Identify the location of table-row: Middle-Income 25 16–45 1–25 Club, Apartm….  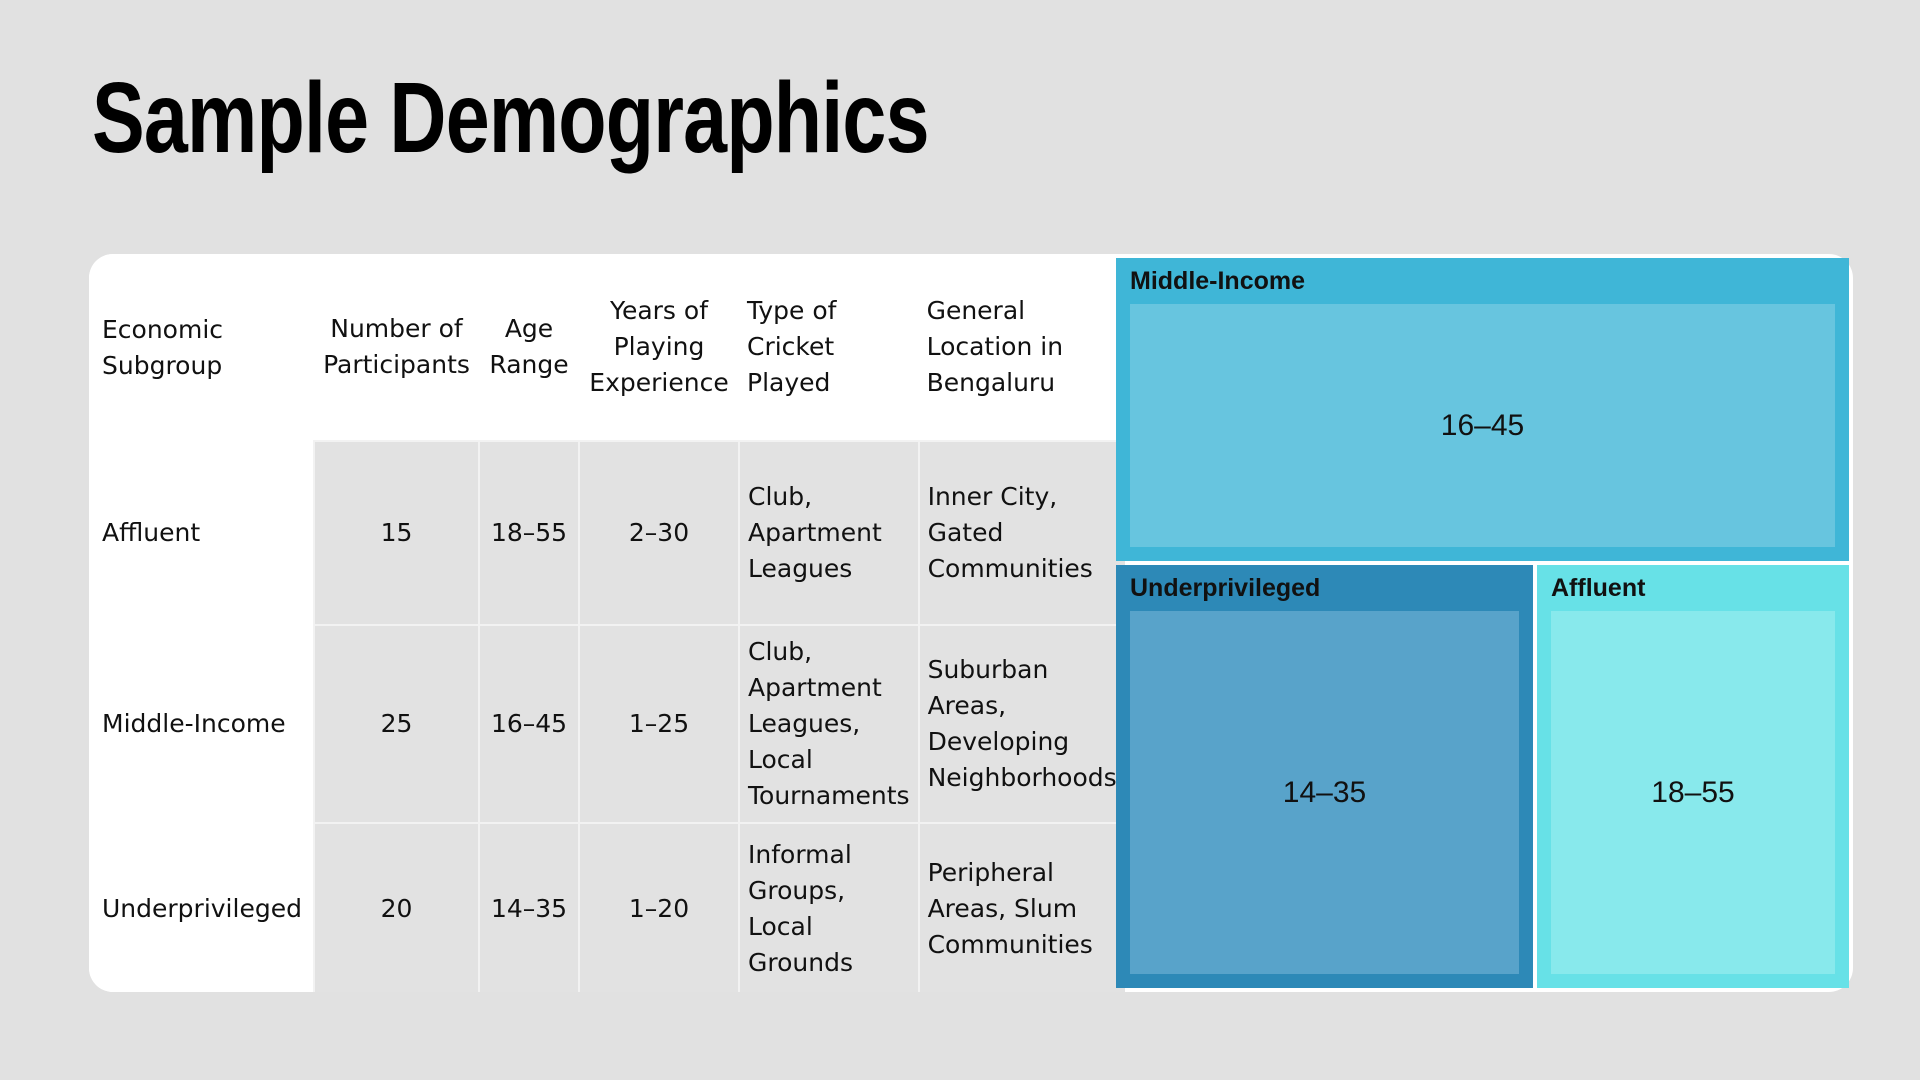
(607, 723).